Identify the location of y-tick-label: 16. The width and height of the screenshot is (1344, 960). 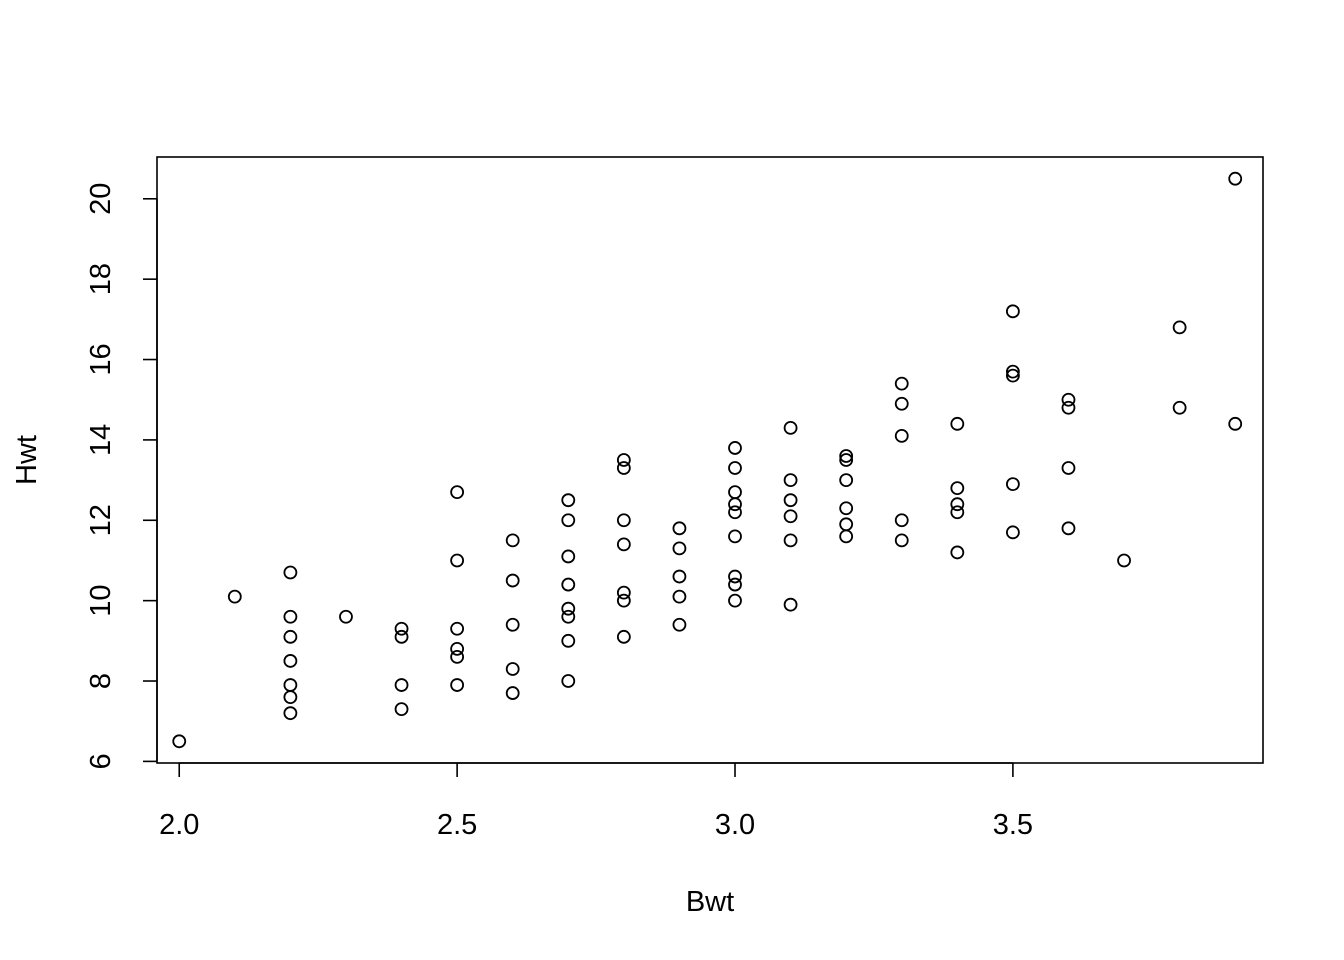
(101, 359).